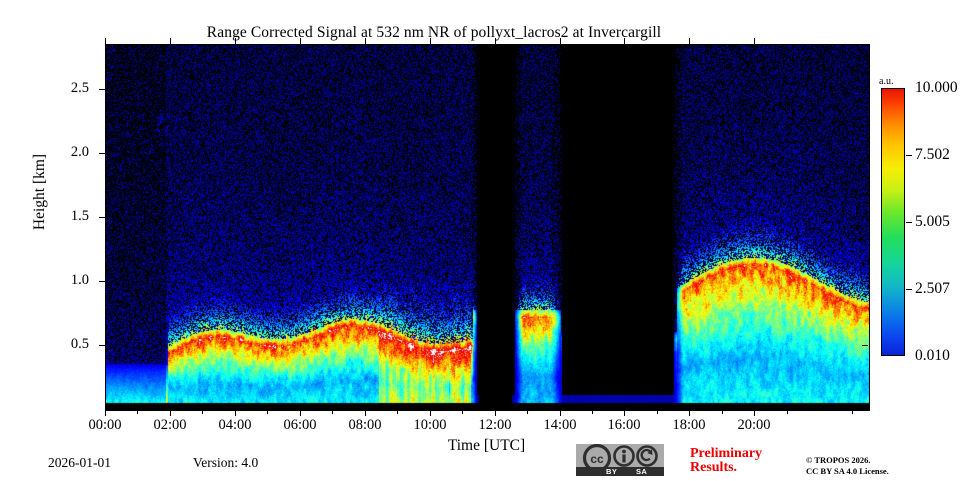 This screenshot has width=960, height=481. Describe the element at coordinates (79, 462) in the screenshot. I see `footer-date: 2026-01-01` at that location.